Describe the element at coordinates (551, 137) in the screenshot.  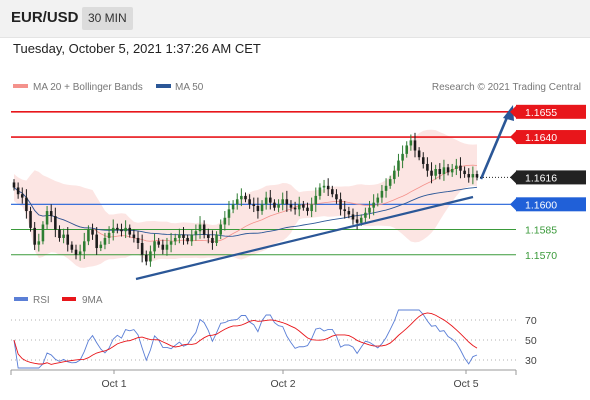
I see `level-tag-1.1640` at that location.